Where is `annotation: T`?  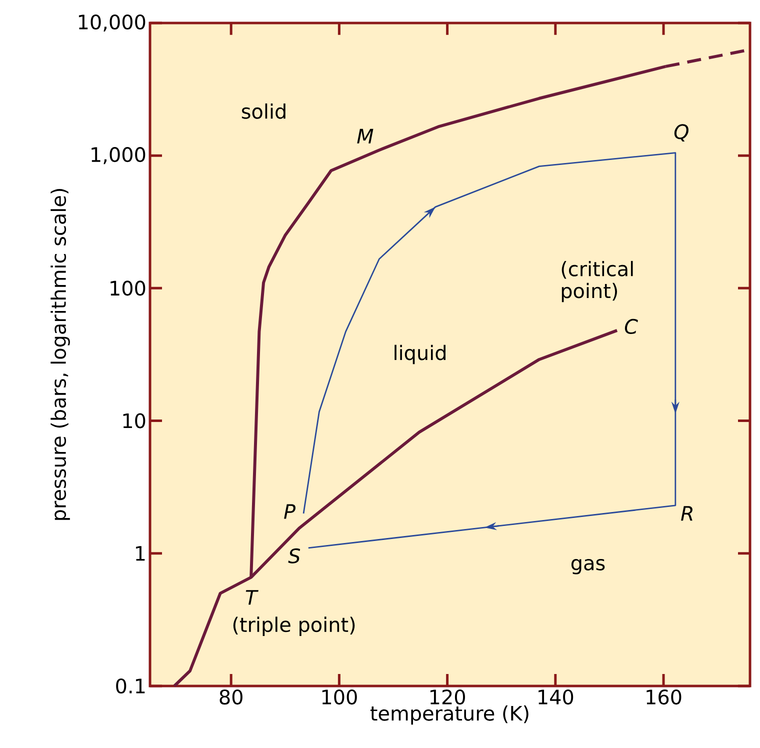 annotation: T is located at coordinates (252, 597).